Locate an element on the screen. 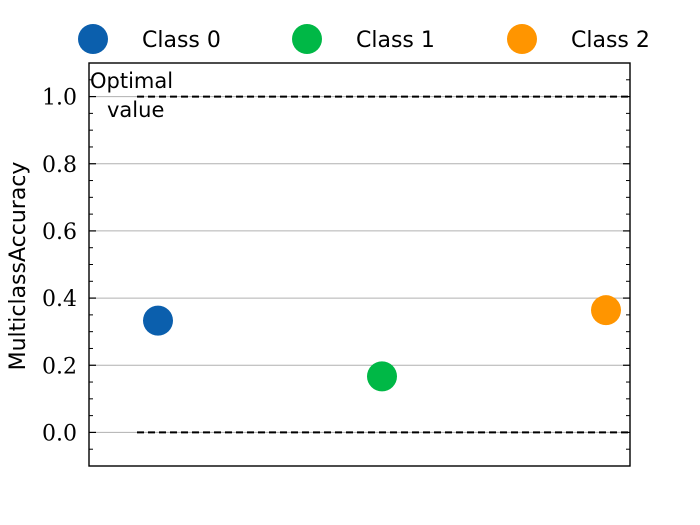 The image size is (700, 525). data-points is located at coordinates (382, 343).